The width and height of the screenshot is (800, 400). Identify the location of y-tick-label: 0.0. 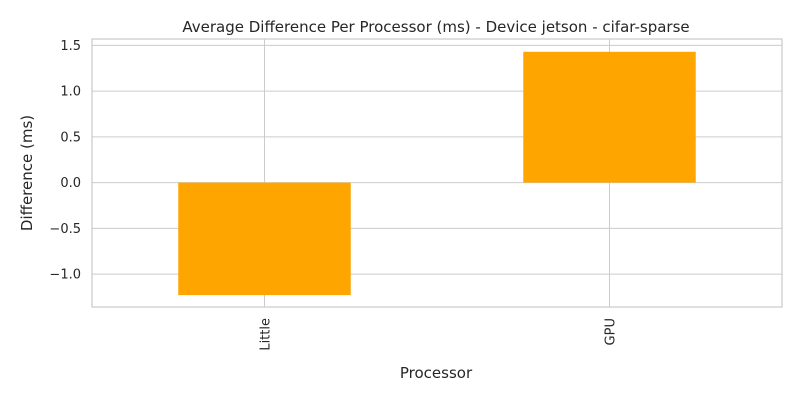
(70, 183).